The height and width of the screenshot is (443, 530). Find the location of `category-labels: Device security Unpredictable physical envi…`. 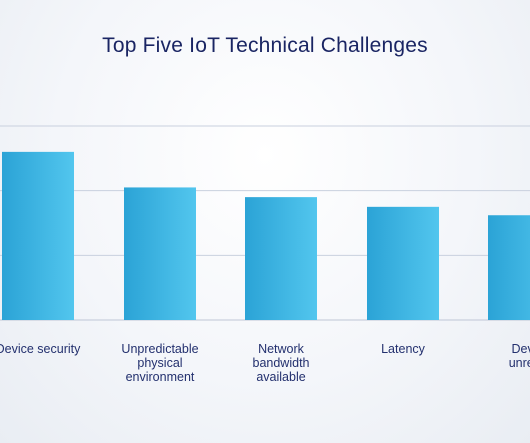

category-labels: Device security Unpredictable physical envi… is located at coordinates (265, 363).